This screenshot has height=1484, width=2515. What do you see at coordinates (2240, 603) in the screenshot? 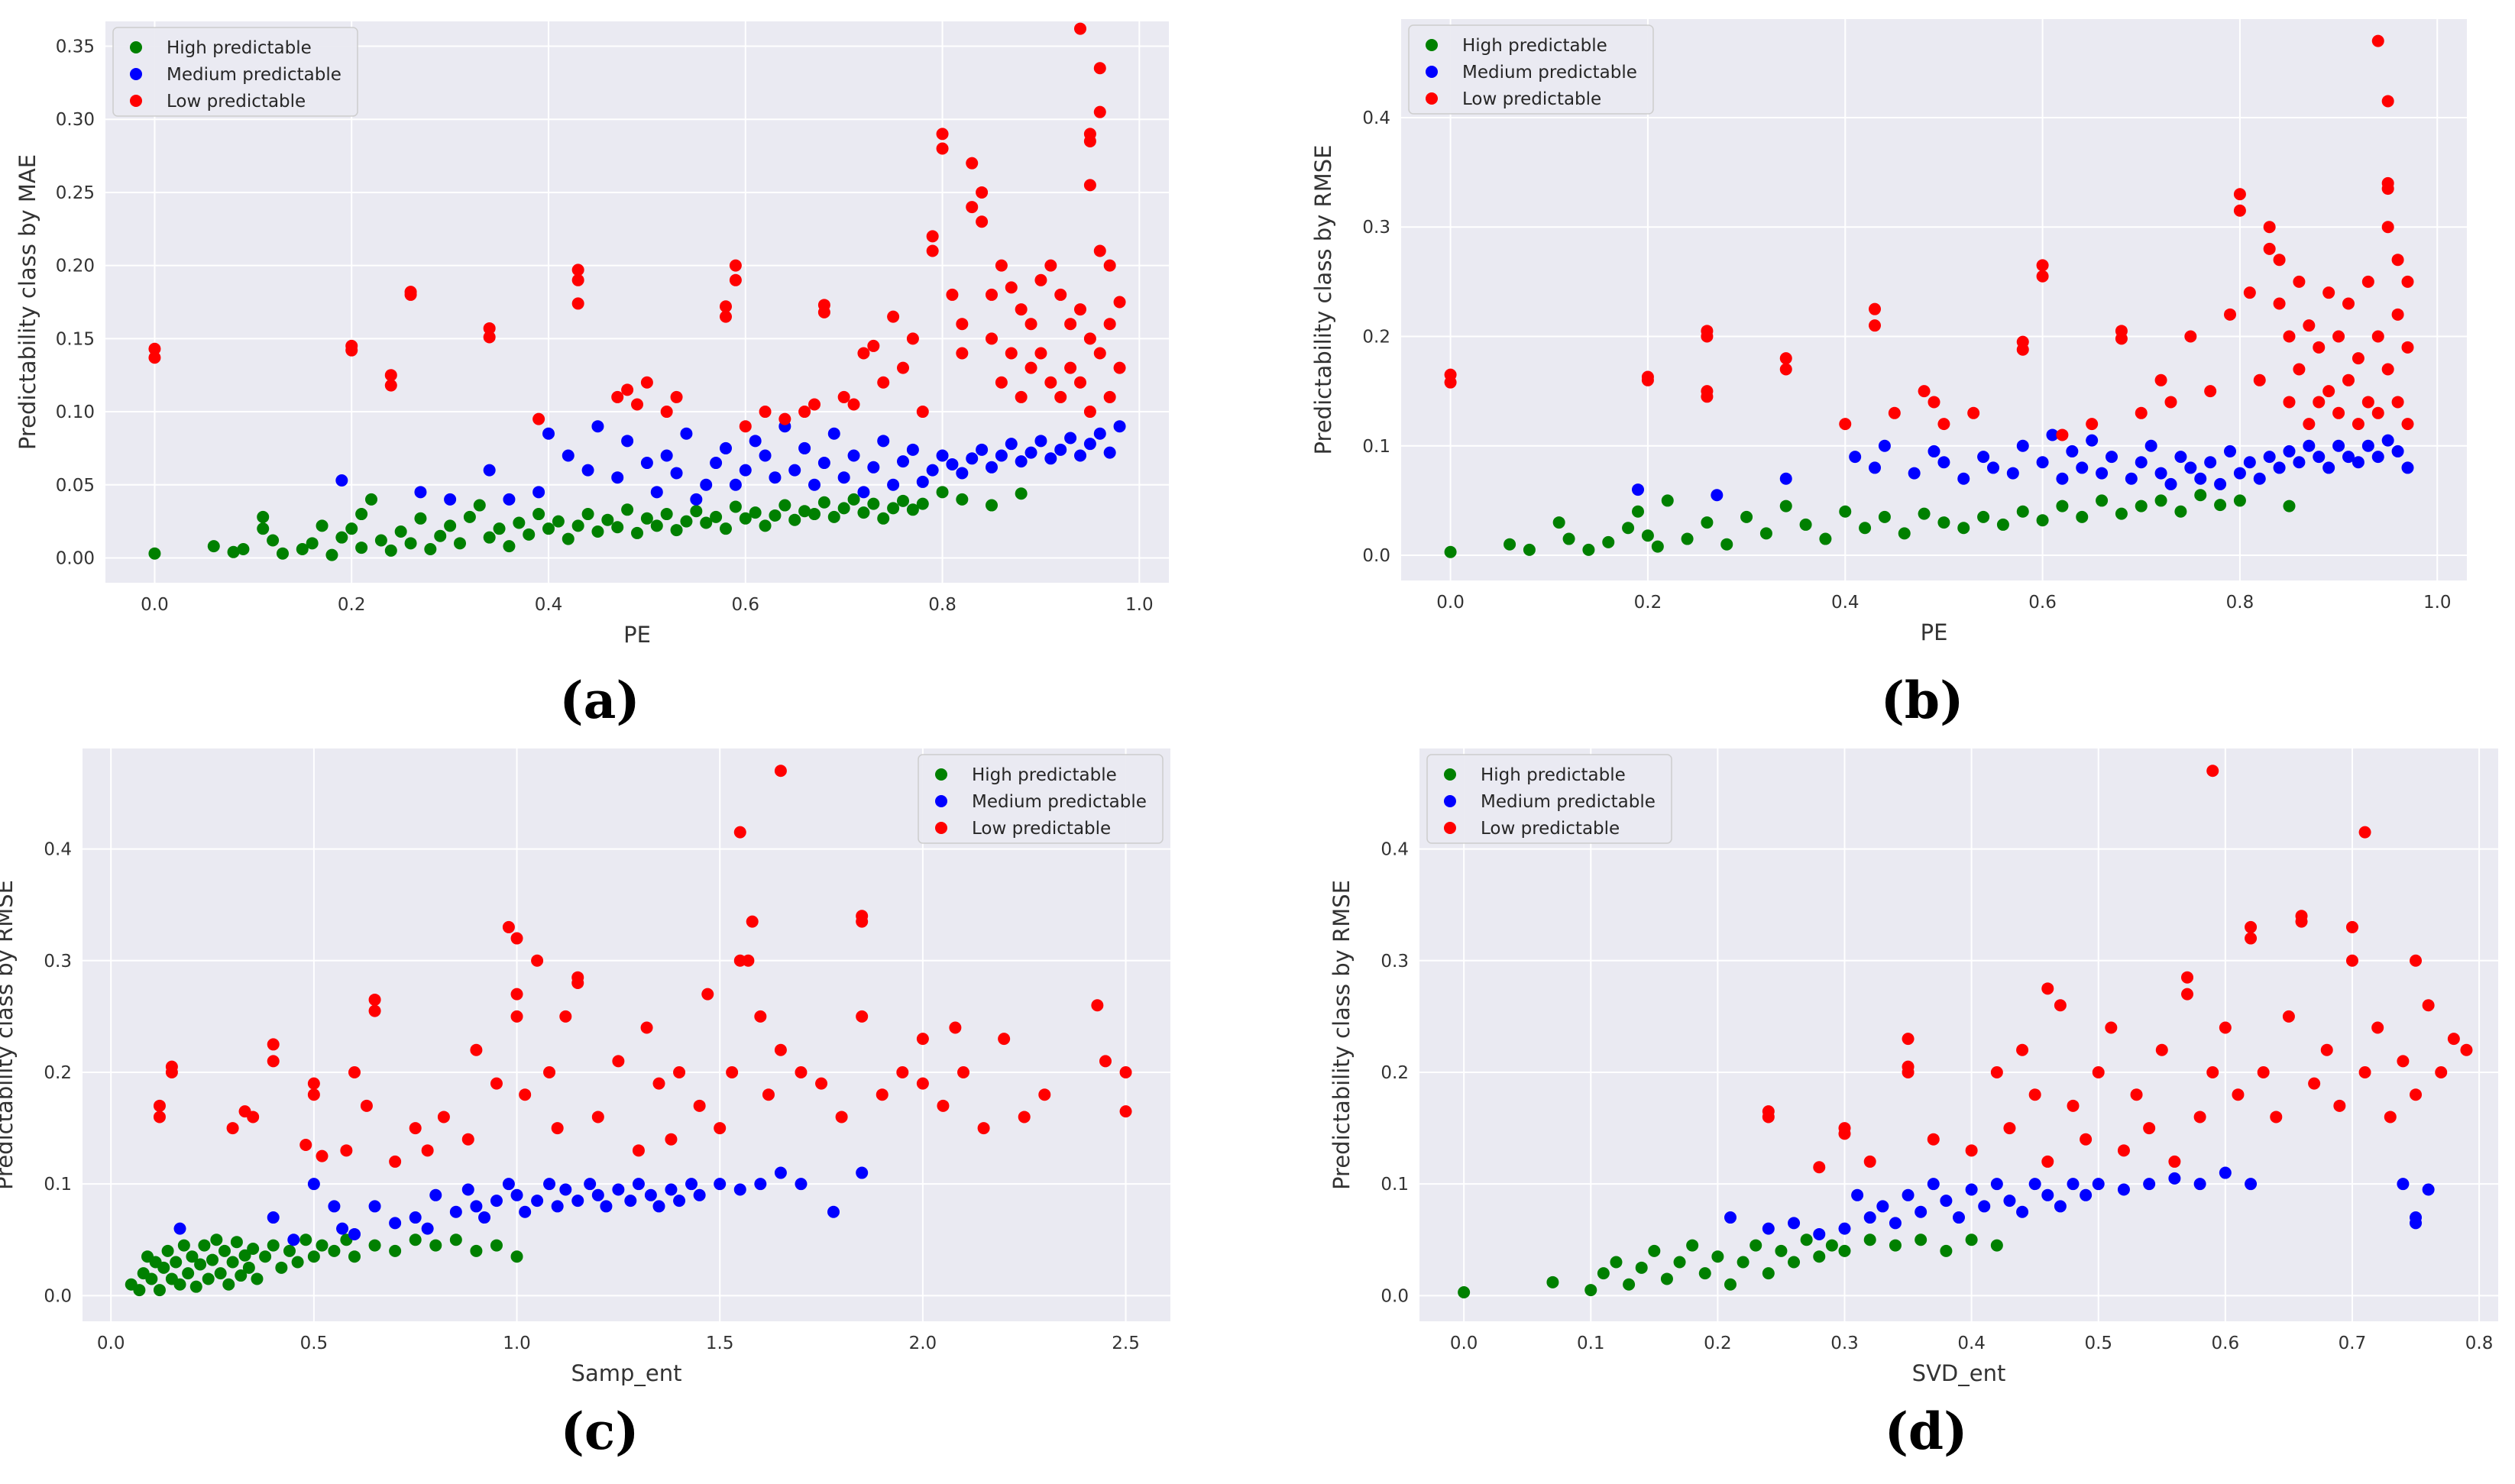
I see `x-tick-label: 0.8` at bounding box center [2240, 603].